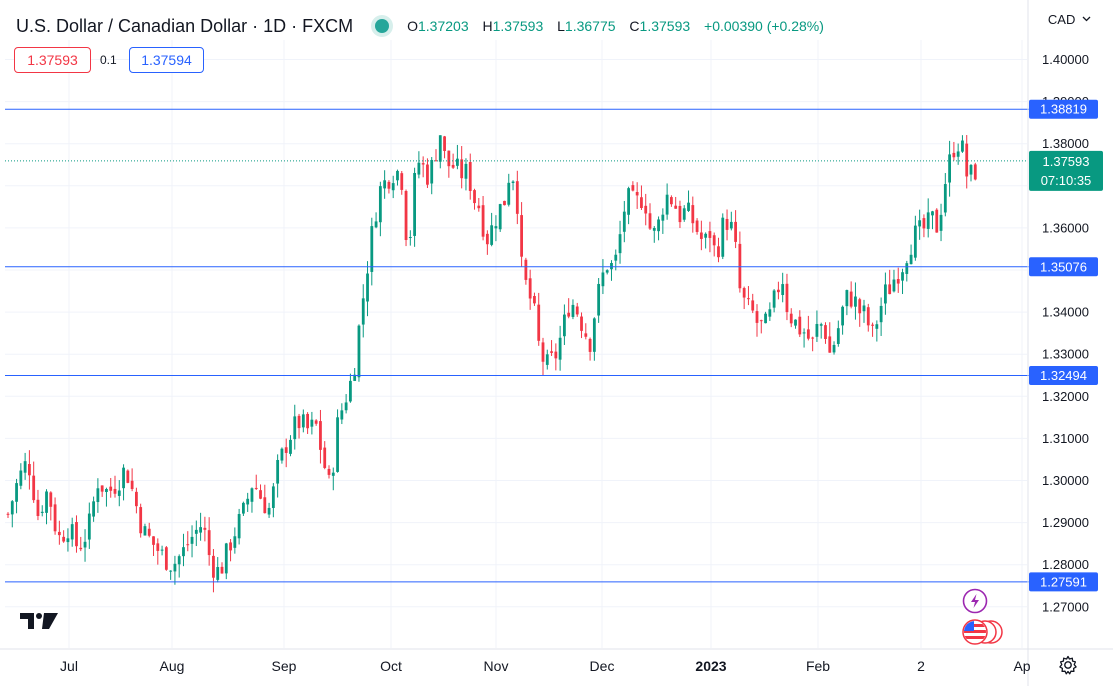 The width and height of the screenshot is (1113, 686). What do you see at coordinates (1068, 665) in the screenshot?
I see `settings-gear-icon` at bounding box center [1068, 665].